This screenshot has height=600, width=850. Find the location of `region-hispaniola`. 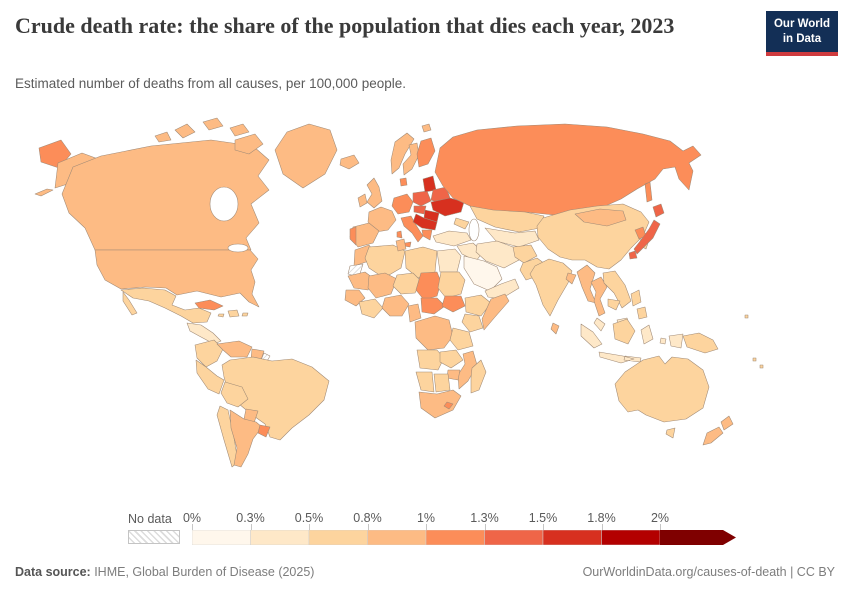

region-hispaniola is located at coordinates (233, 313).